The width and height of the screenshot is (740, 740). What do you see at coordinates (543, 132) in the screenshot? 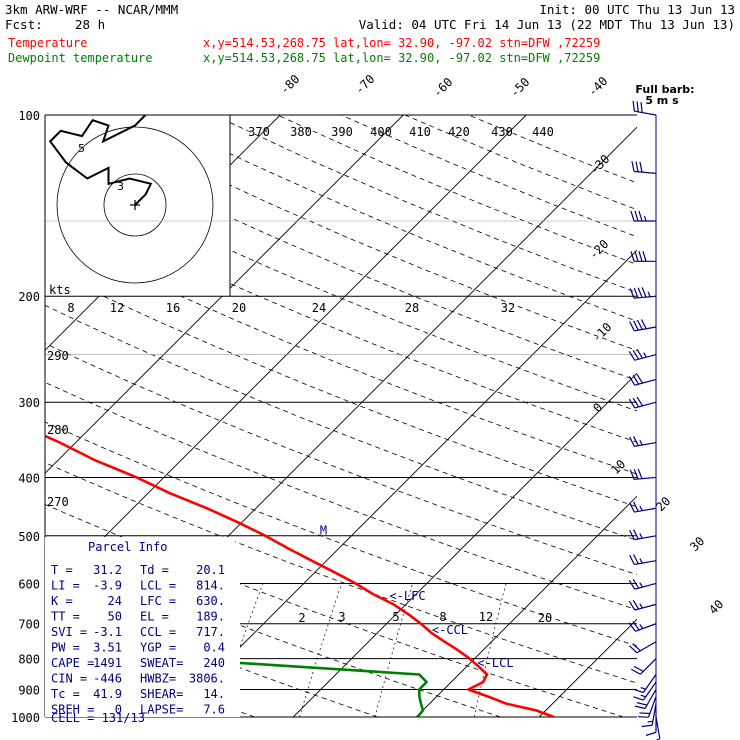
I see `theta-e-label: 440` at bounding box center [543, 132].